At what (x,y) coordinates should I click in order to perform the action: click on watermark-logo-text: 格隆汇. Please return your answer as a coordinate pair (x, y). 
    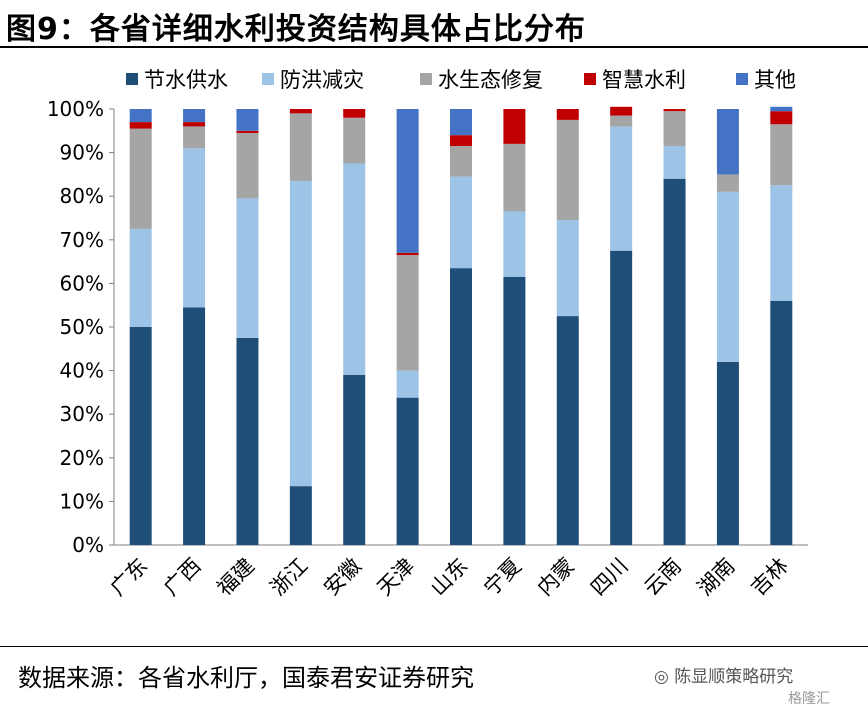
    Looking at the image, I should click on (809, 699).